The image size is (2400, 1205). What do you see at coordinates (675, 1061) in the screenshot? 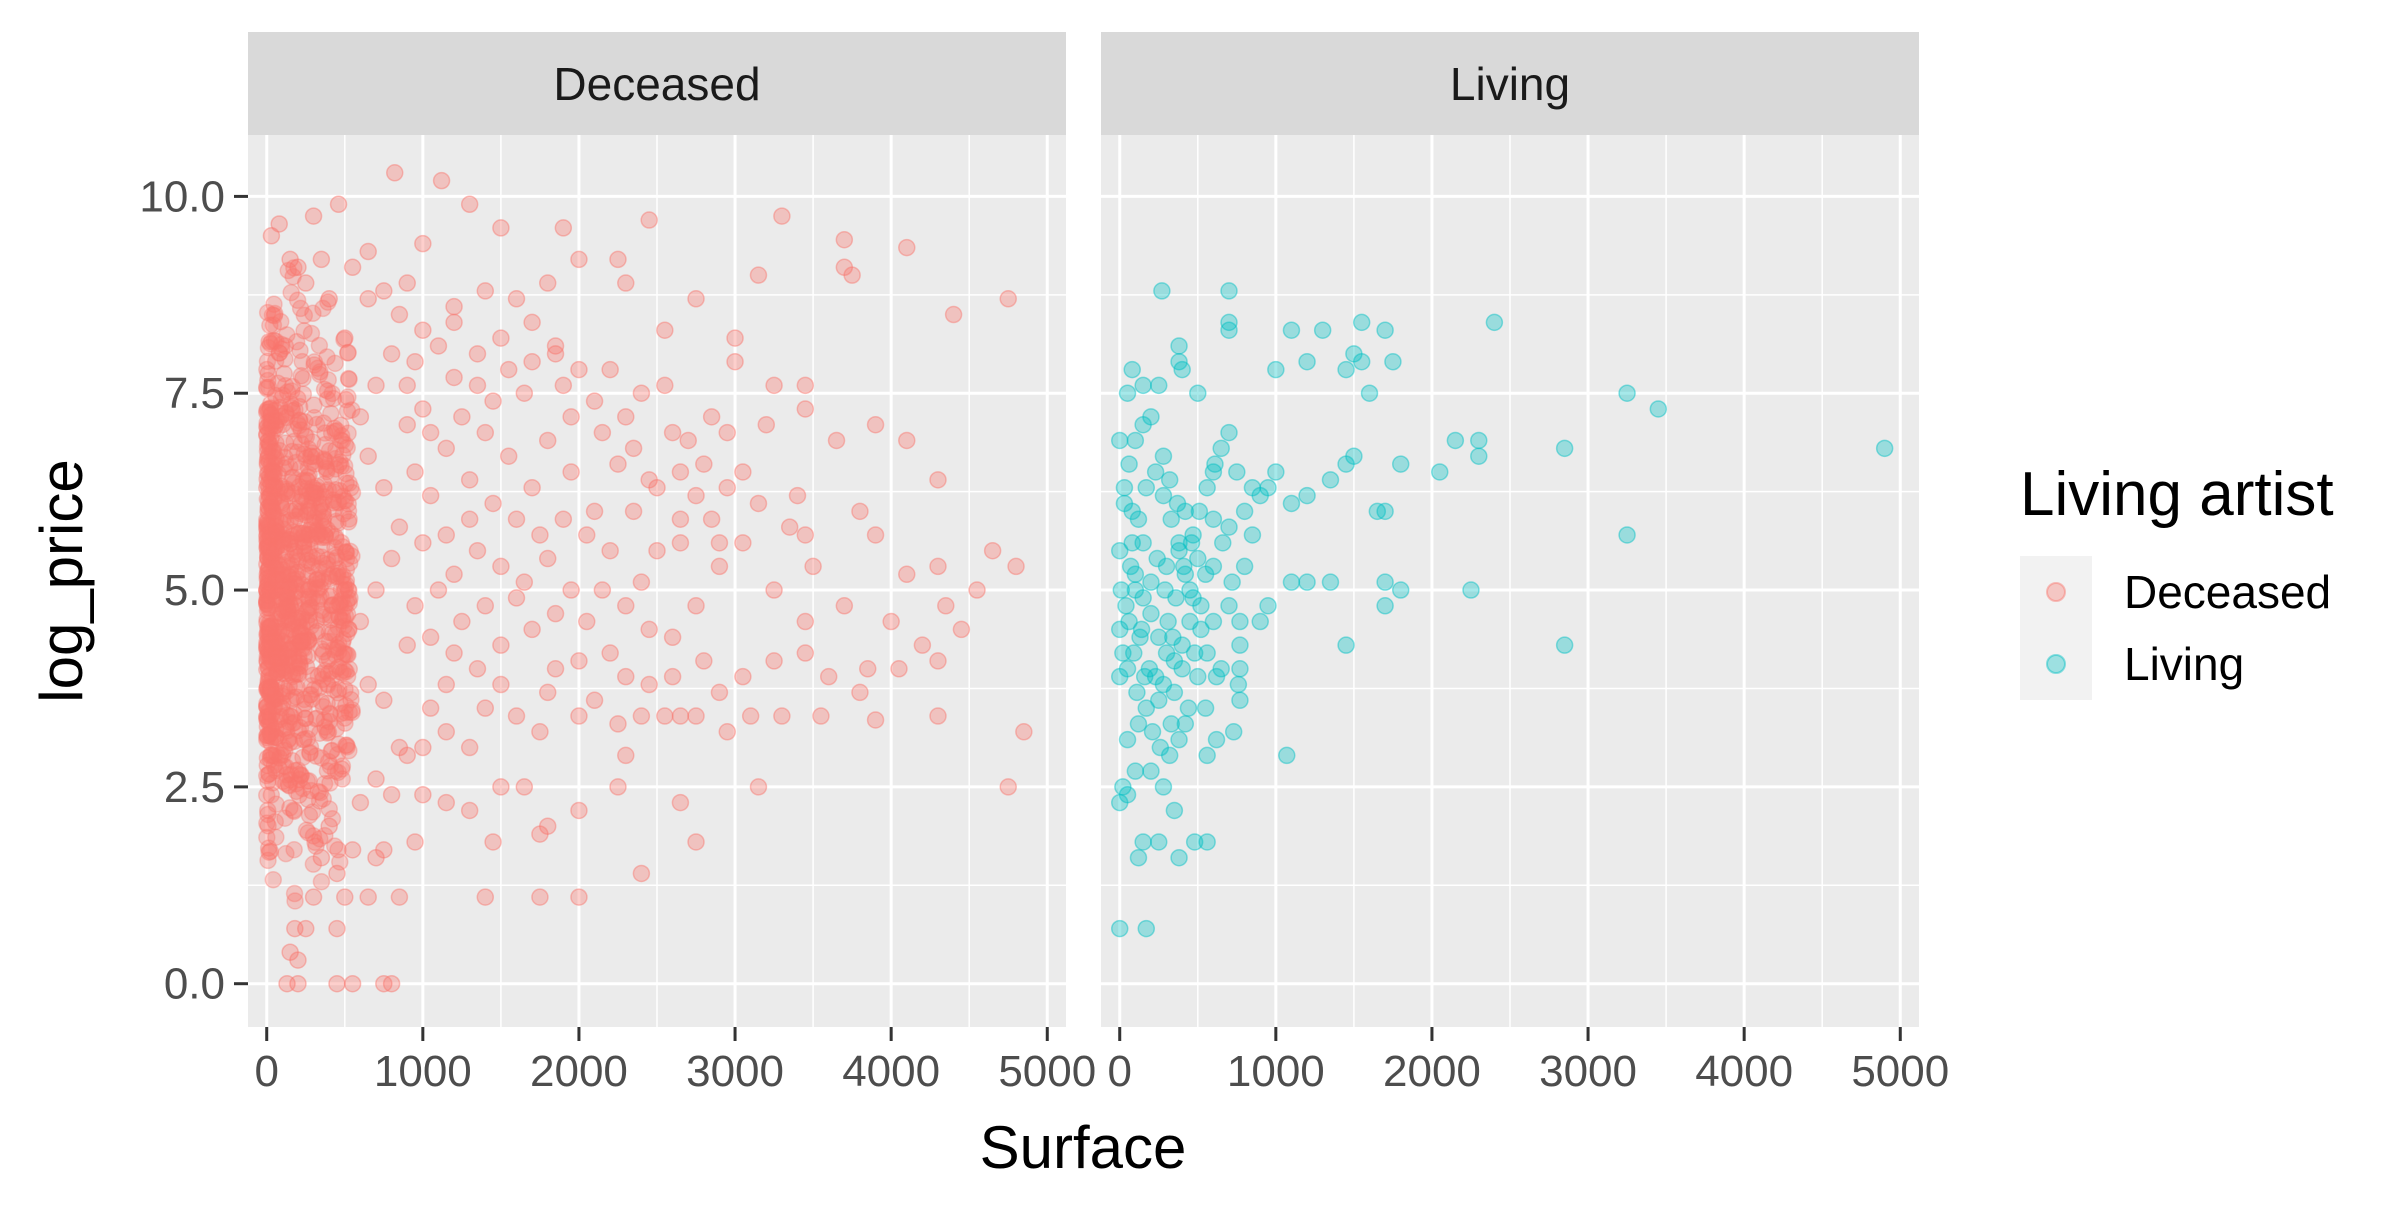
I see `x-axis-deceased: 0 1000 2000 3000 4000 5000` at bounding box center [675, 1061].